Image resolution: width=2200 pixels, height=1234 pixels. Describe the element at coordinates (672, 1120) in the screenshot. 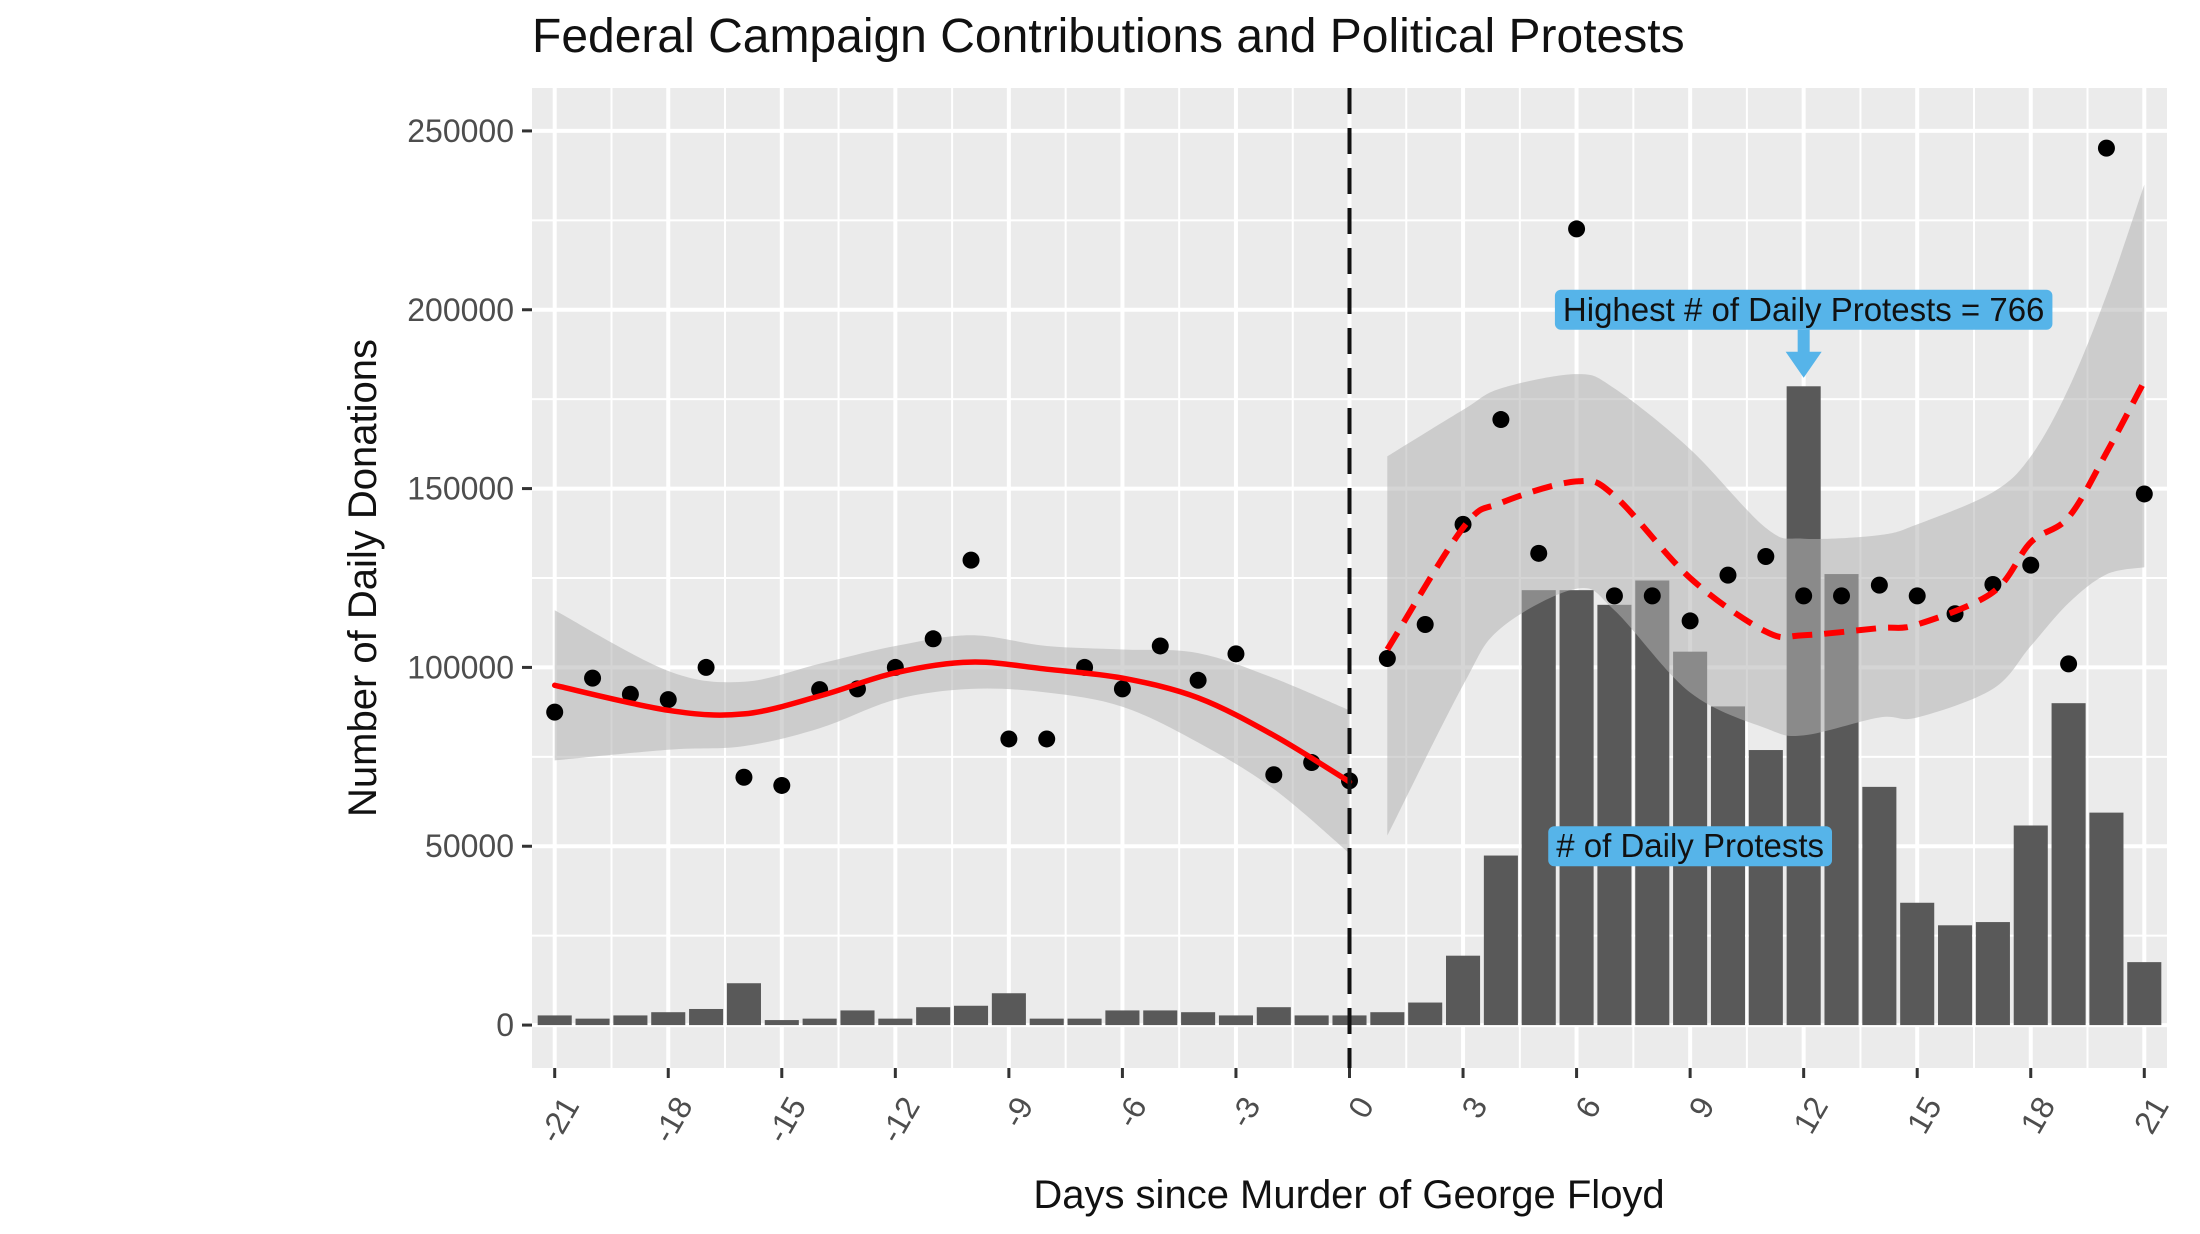

I see `x-tick-label: -18` at that location.